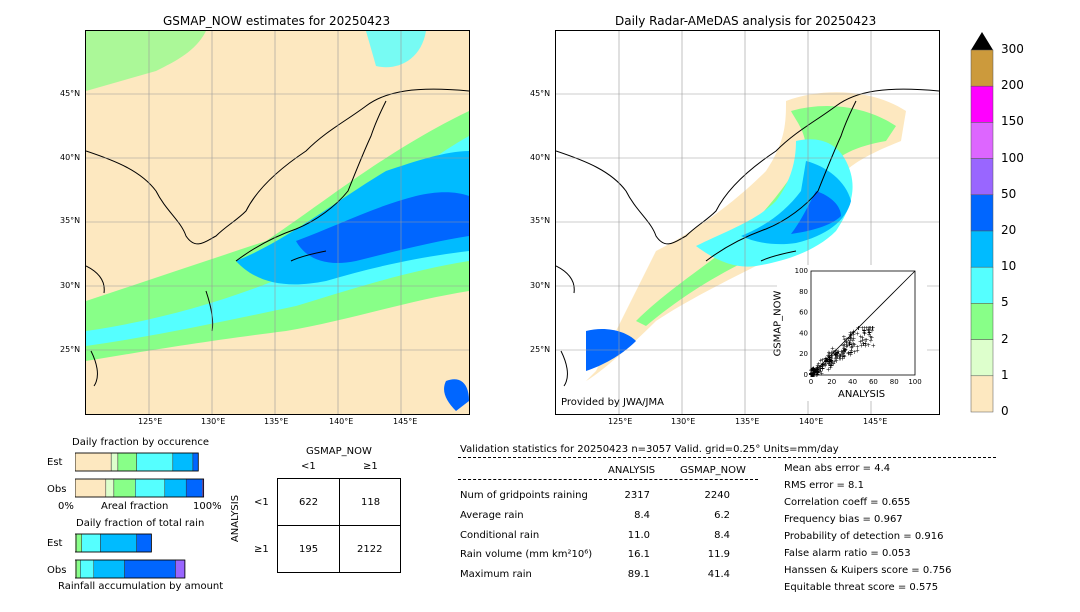 The height and width of the screenshot is (612, 1080). Describe the element at coordinates (868, 570) in the screenshot. I see `score-6: Hanssen & Kuipers score = 0.756` at that location.